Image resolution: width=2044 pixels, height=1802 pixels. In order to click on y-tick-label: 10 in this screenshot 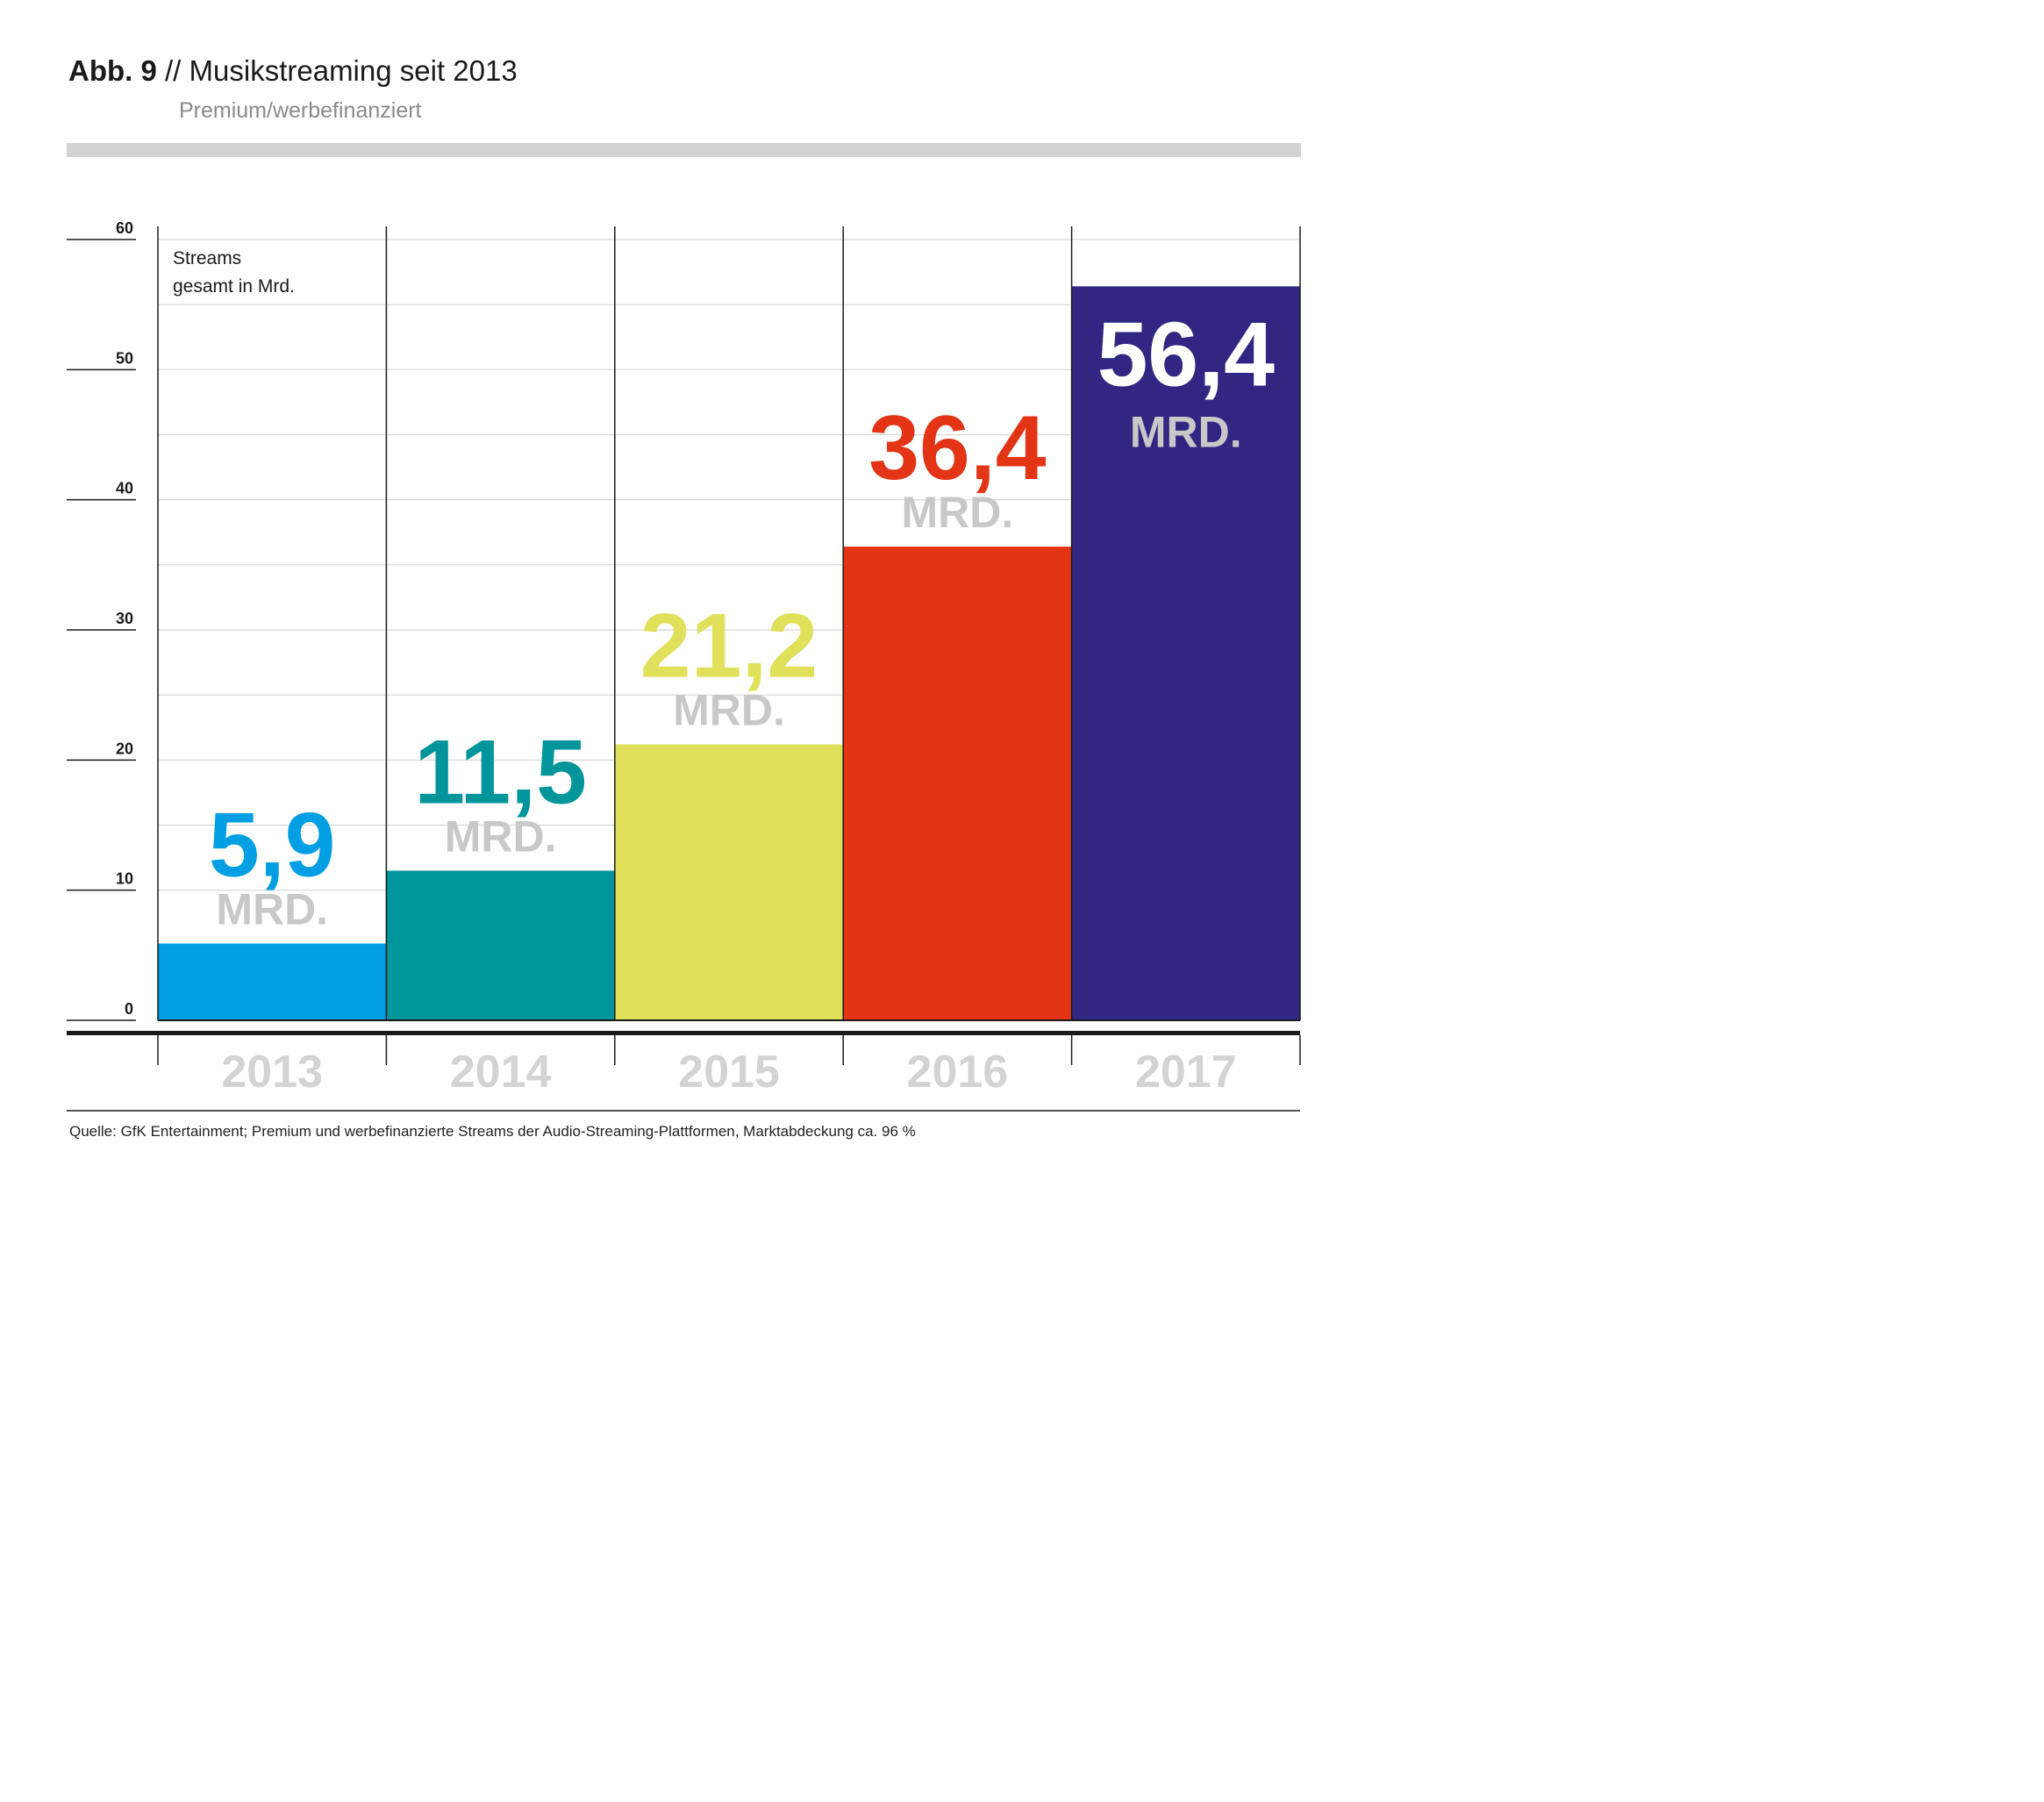, I will do `click(124, 879)`.